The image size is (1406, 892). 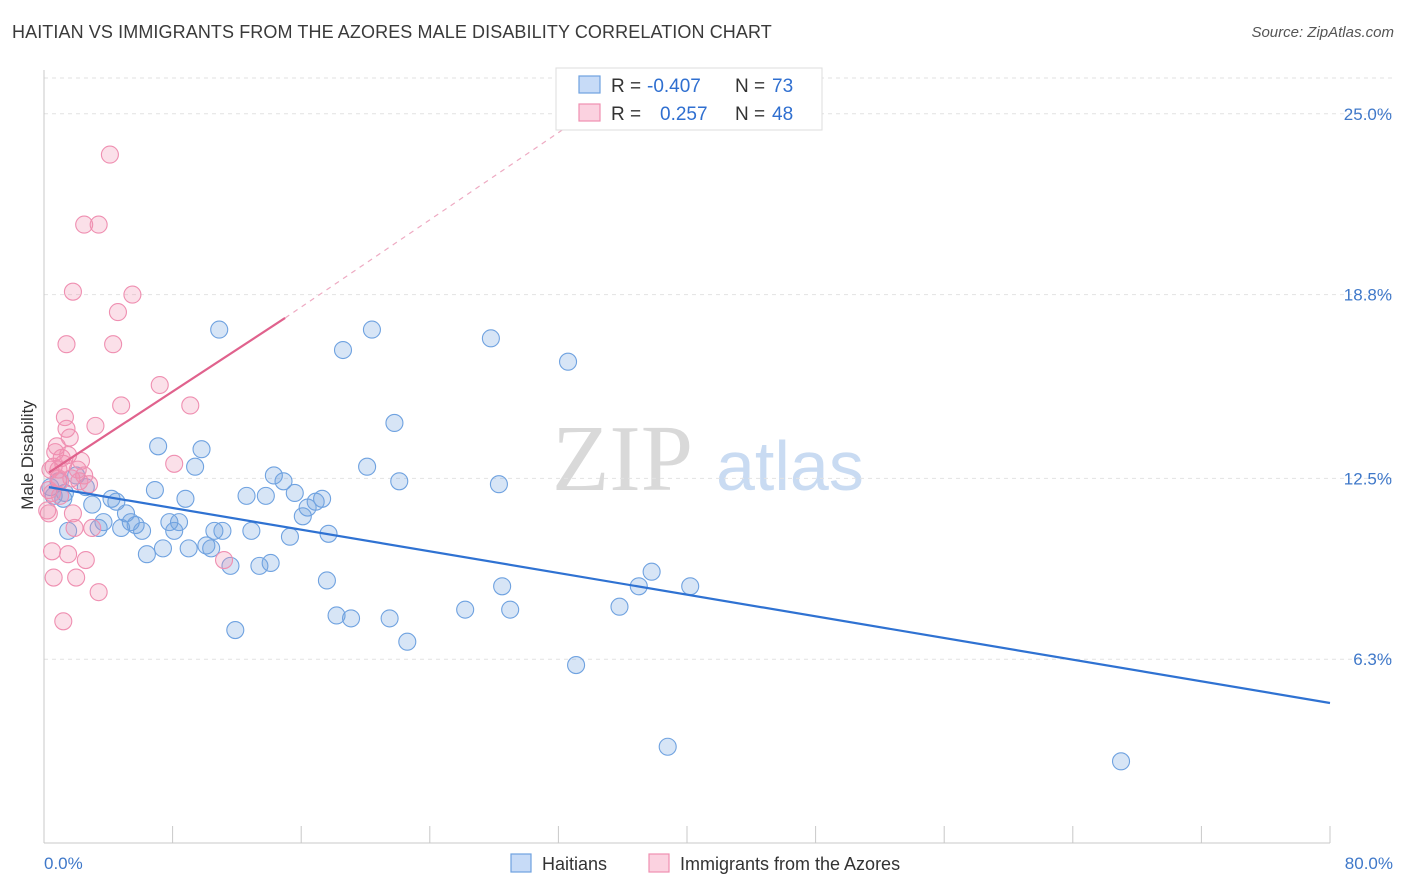 I want to click on x-tick-labels: 0.0% 80.0%, so click(x=718, y=863).